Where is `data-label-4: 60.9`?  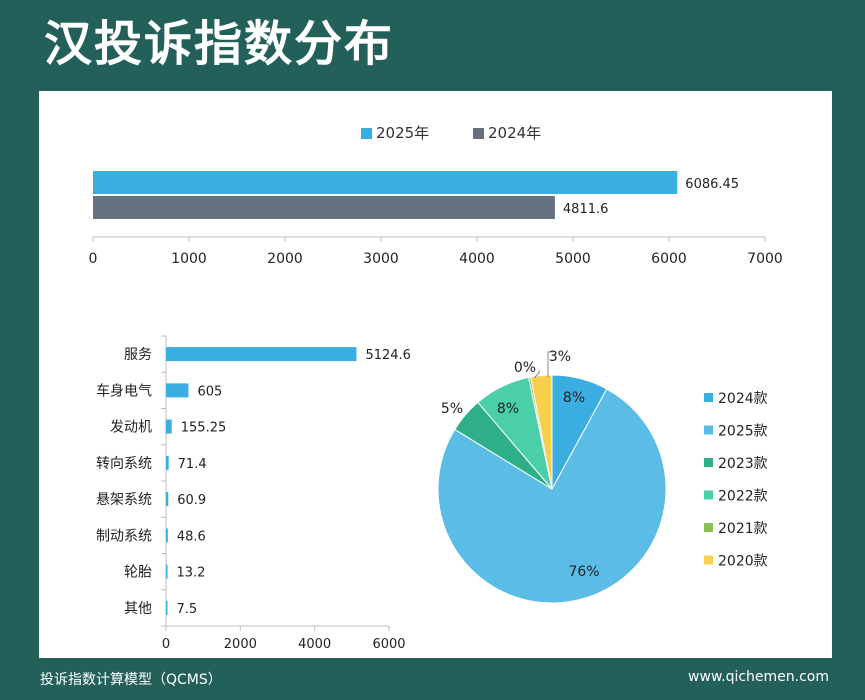 data-label-4: 60.9 is located at coordinates (191, 500).